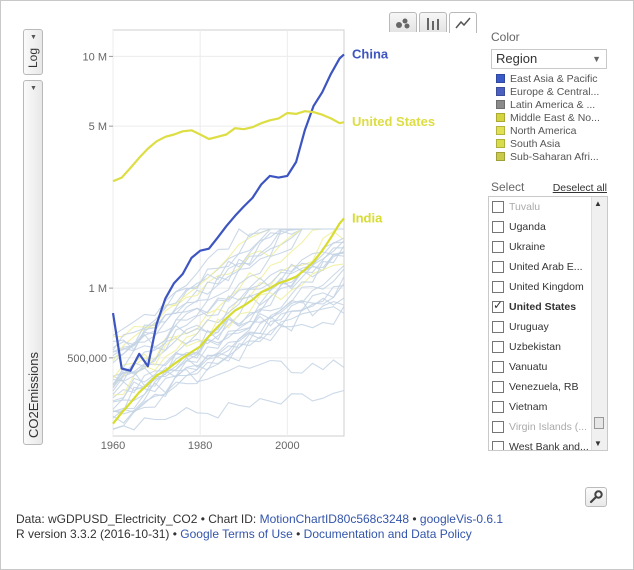 This screenshot has width=634, height=570. I want to click on settings-button, so click(596, 497).